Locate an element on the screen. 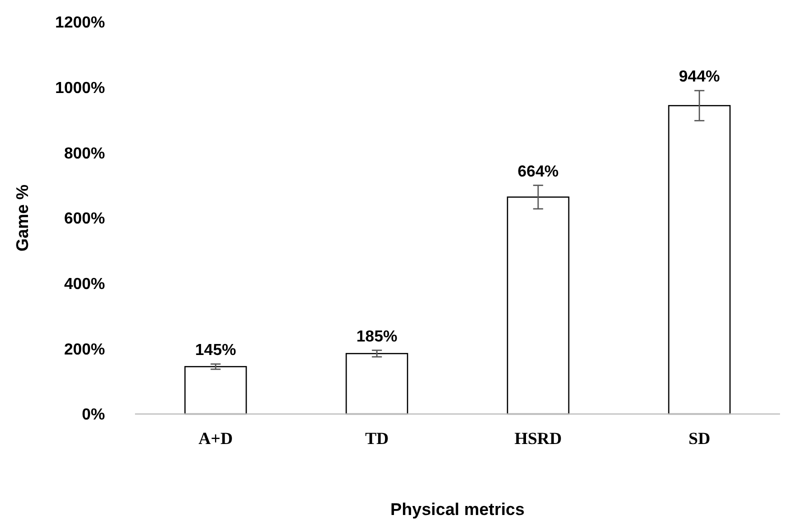 The image size is (798, 527). data-label: 664% is located at coordinates (538, 171).